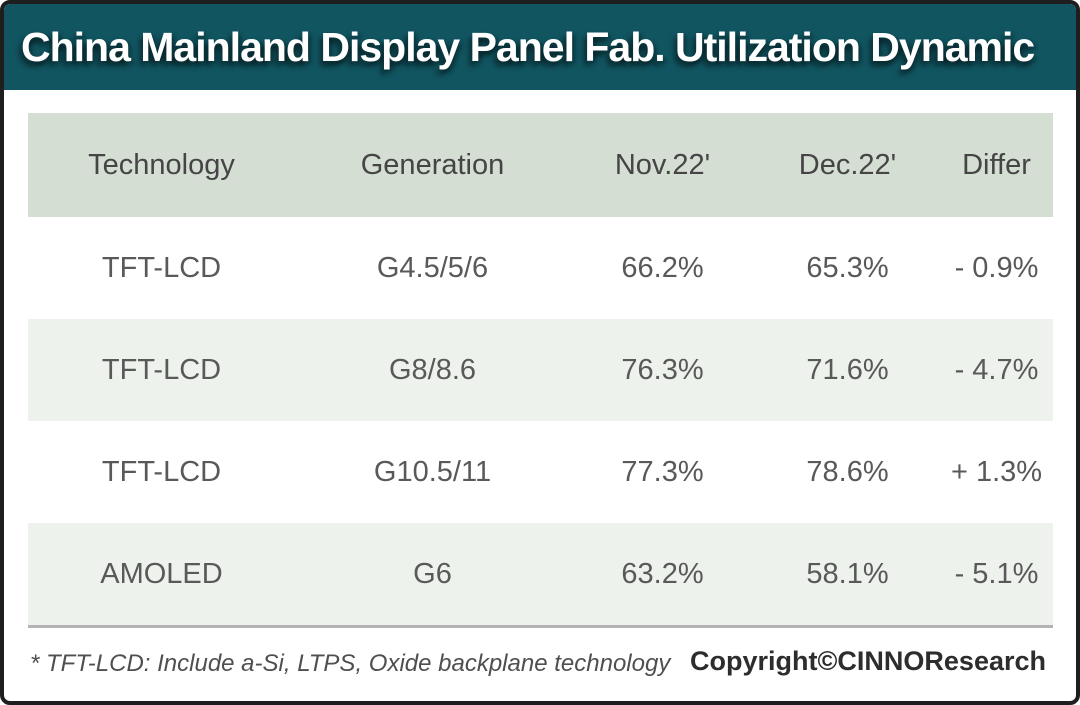 This screenshot has height=705, width=1080. What do you see at coordinates (540, 626) in the screenshot?
I see `table-bottom-divider` at bounding box center [540, 626].